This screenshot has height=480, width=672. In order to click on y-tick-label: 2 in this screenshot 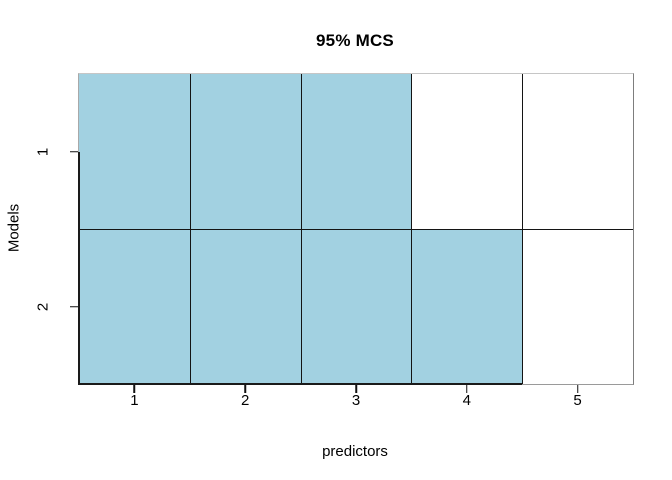, I will do `click(43, 306)`.